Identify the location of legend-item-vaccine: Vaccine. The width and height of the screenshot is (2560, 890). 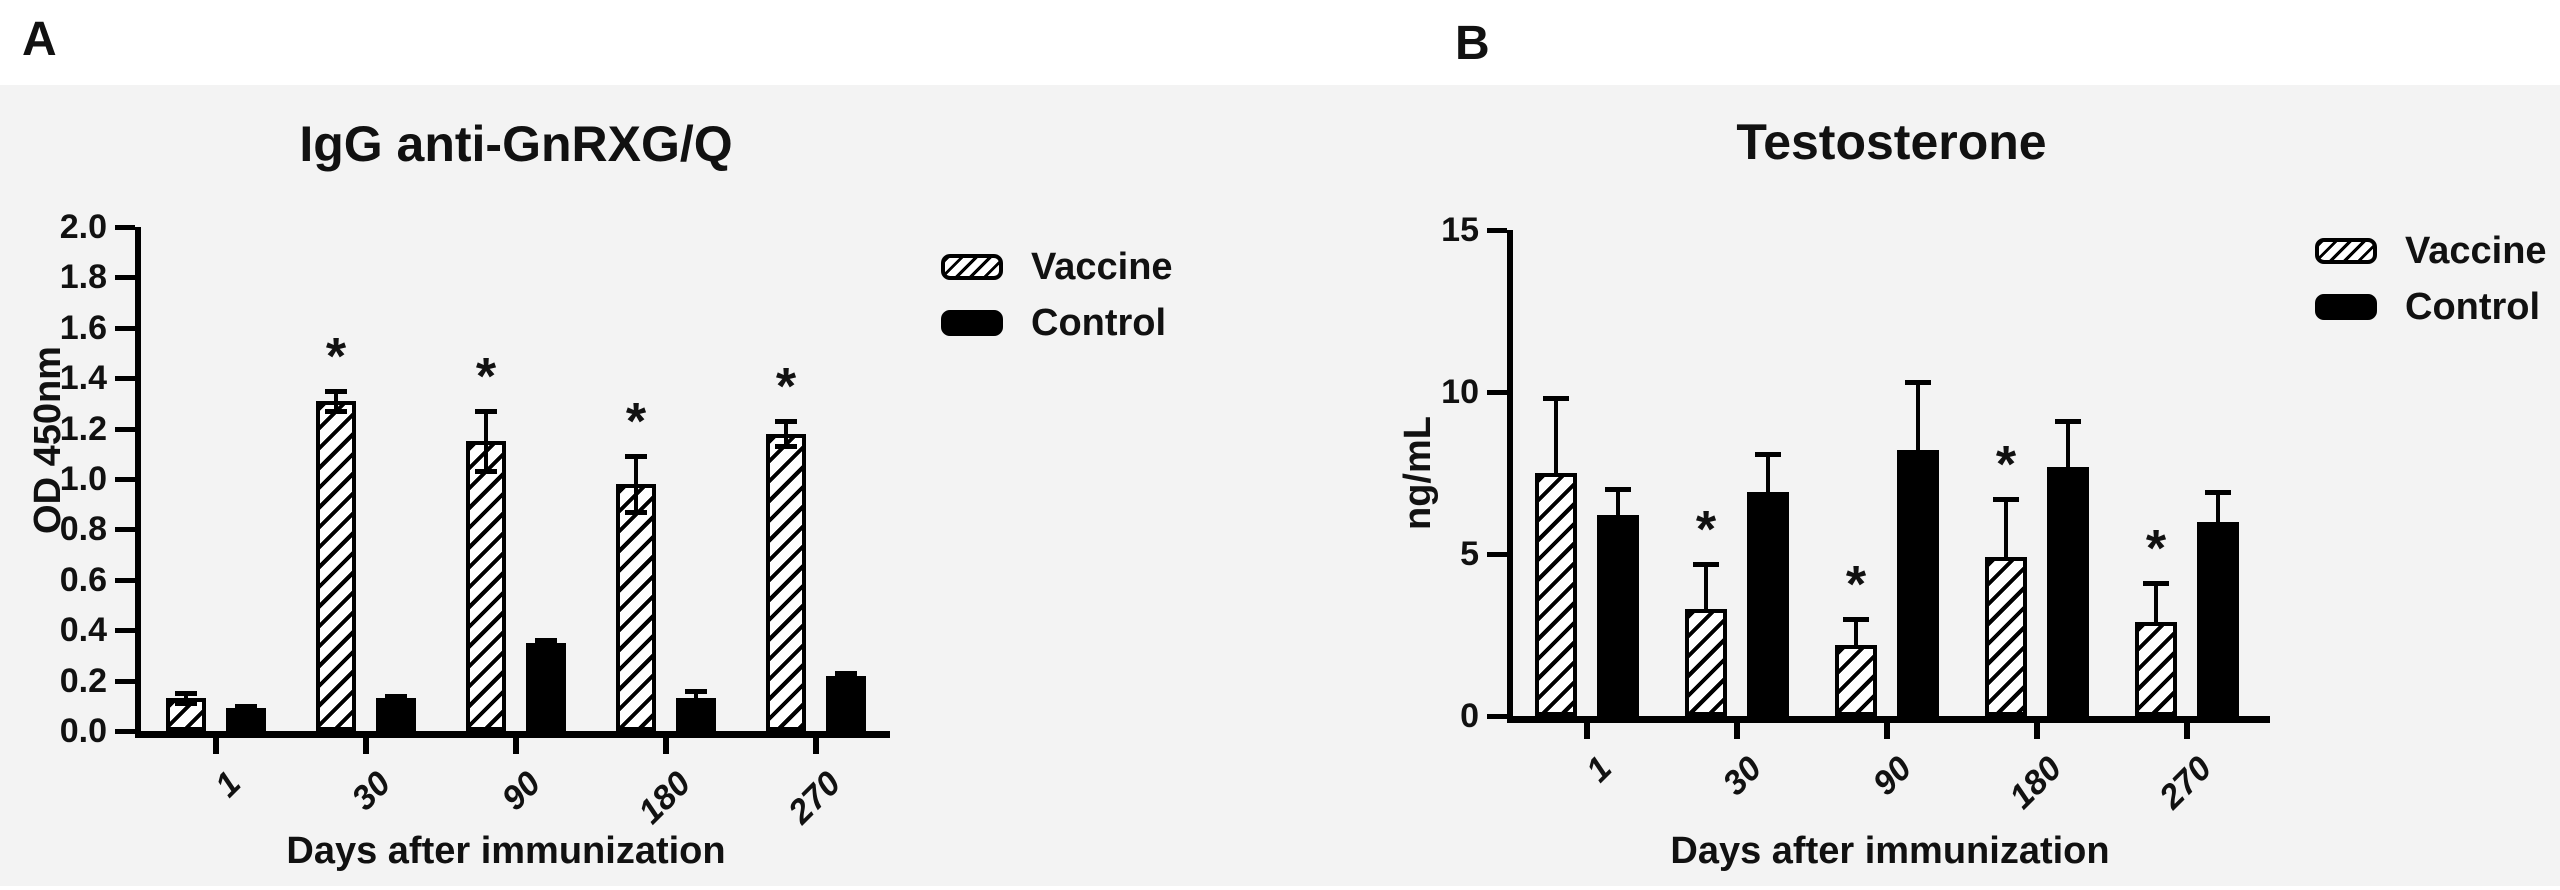
(2431, 251).